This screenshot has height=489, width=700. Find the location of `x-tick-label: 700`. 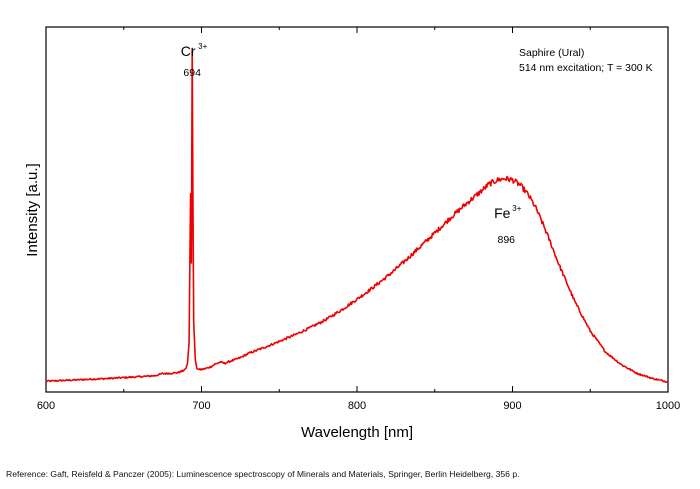

x-tick-label: 700 is located at coordinates (201, 406).